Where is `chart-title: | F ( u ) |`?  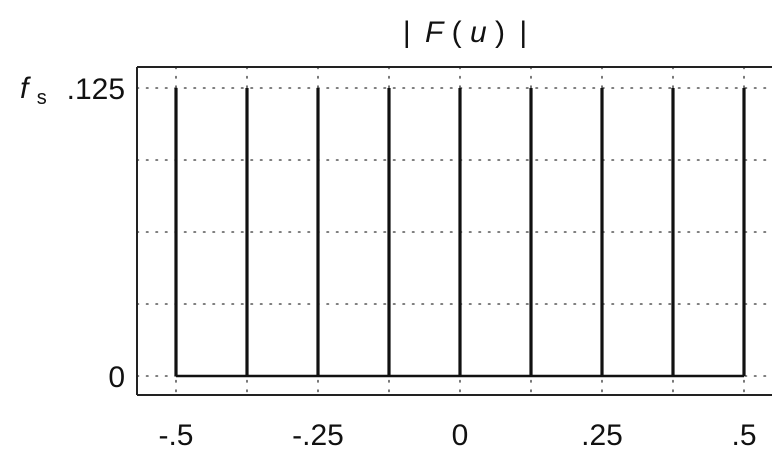
chart-title: | F ( u ) | is located at coordinates (465, 32).